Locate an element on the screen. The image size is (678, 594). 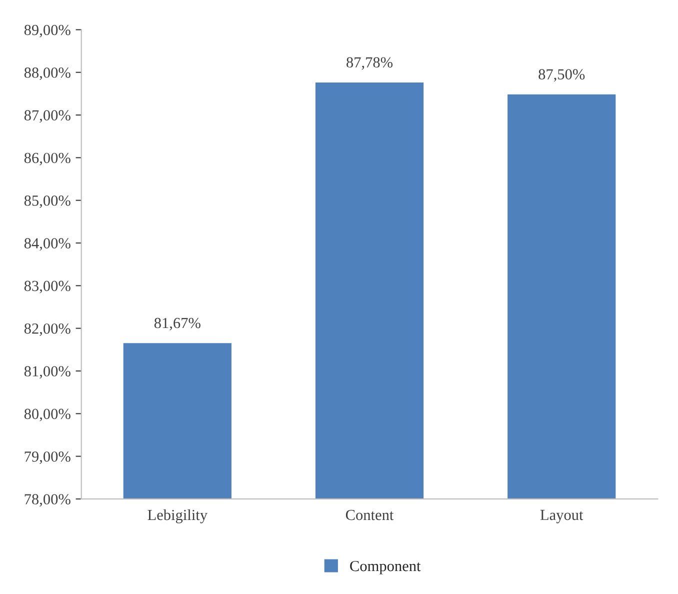
y-tick-label: 81,00% is located at coordinates (47, 372).